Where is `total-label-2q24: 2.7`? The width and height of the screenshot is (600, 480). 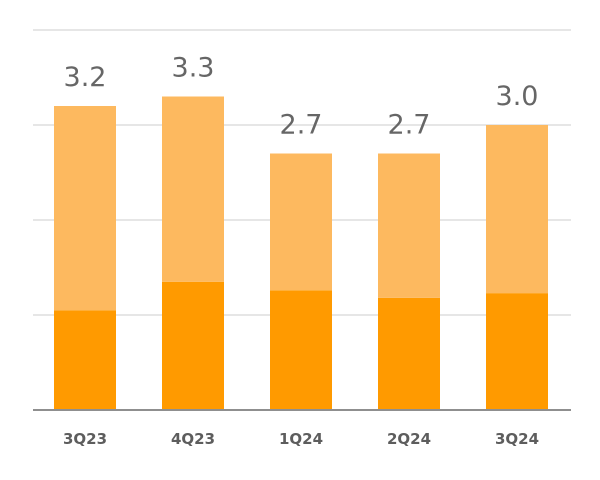 total-label-2q24: 2.7 is located at coordinates (409, 125).